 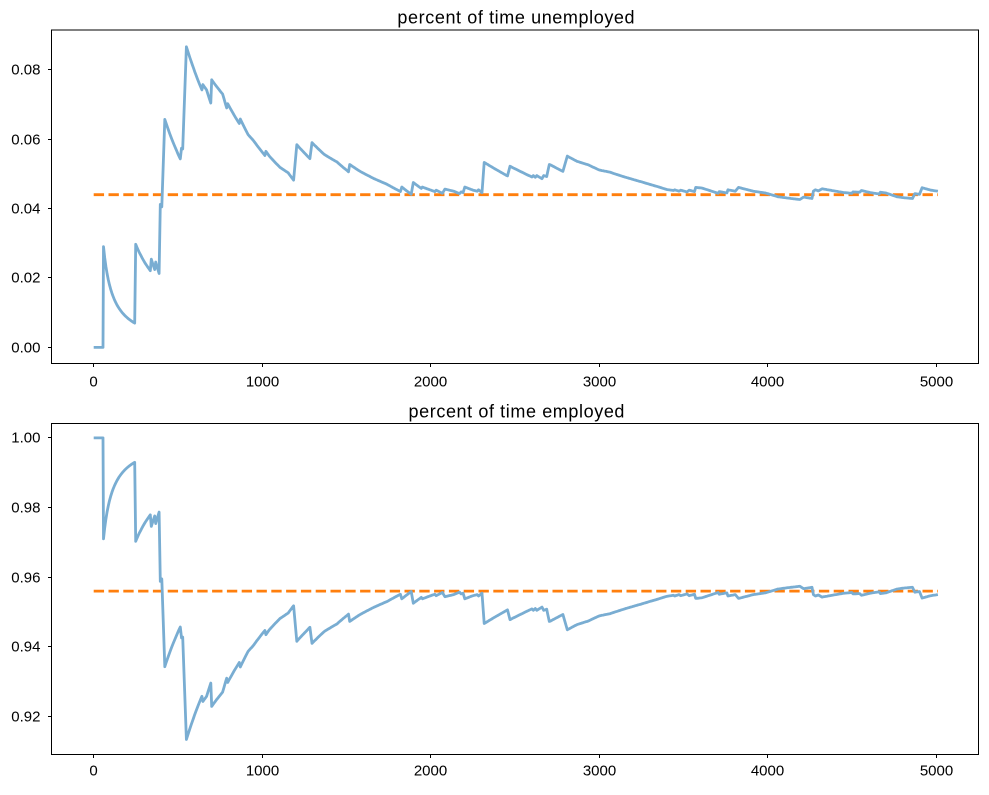 What do you see at coordinates (25, 646) in the screenshot?
I see `svg-text: 0.94` at bounding box center [25, 646].